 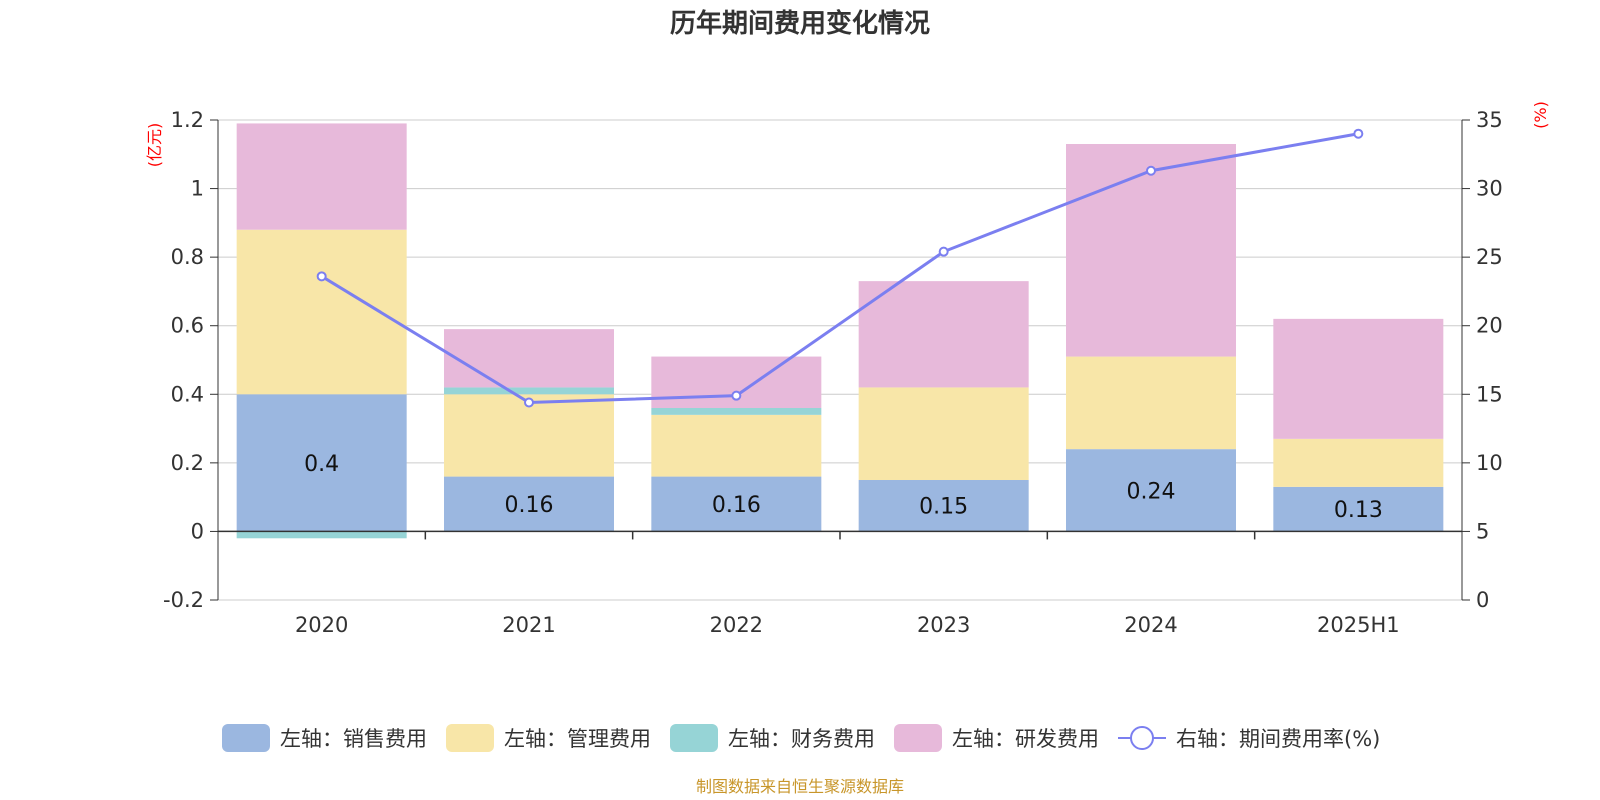 I want to click on y-left-unit-label: (亿元), so click(x=154, y=145).